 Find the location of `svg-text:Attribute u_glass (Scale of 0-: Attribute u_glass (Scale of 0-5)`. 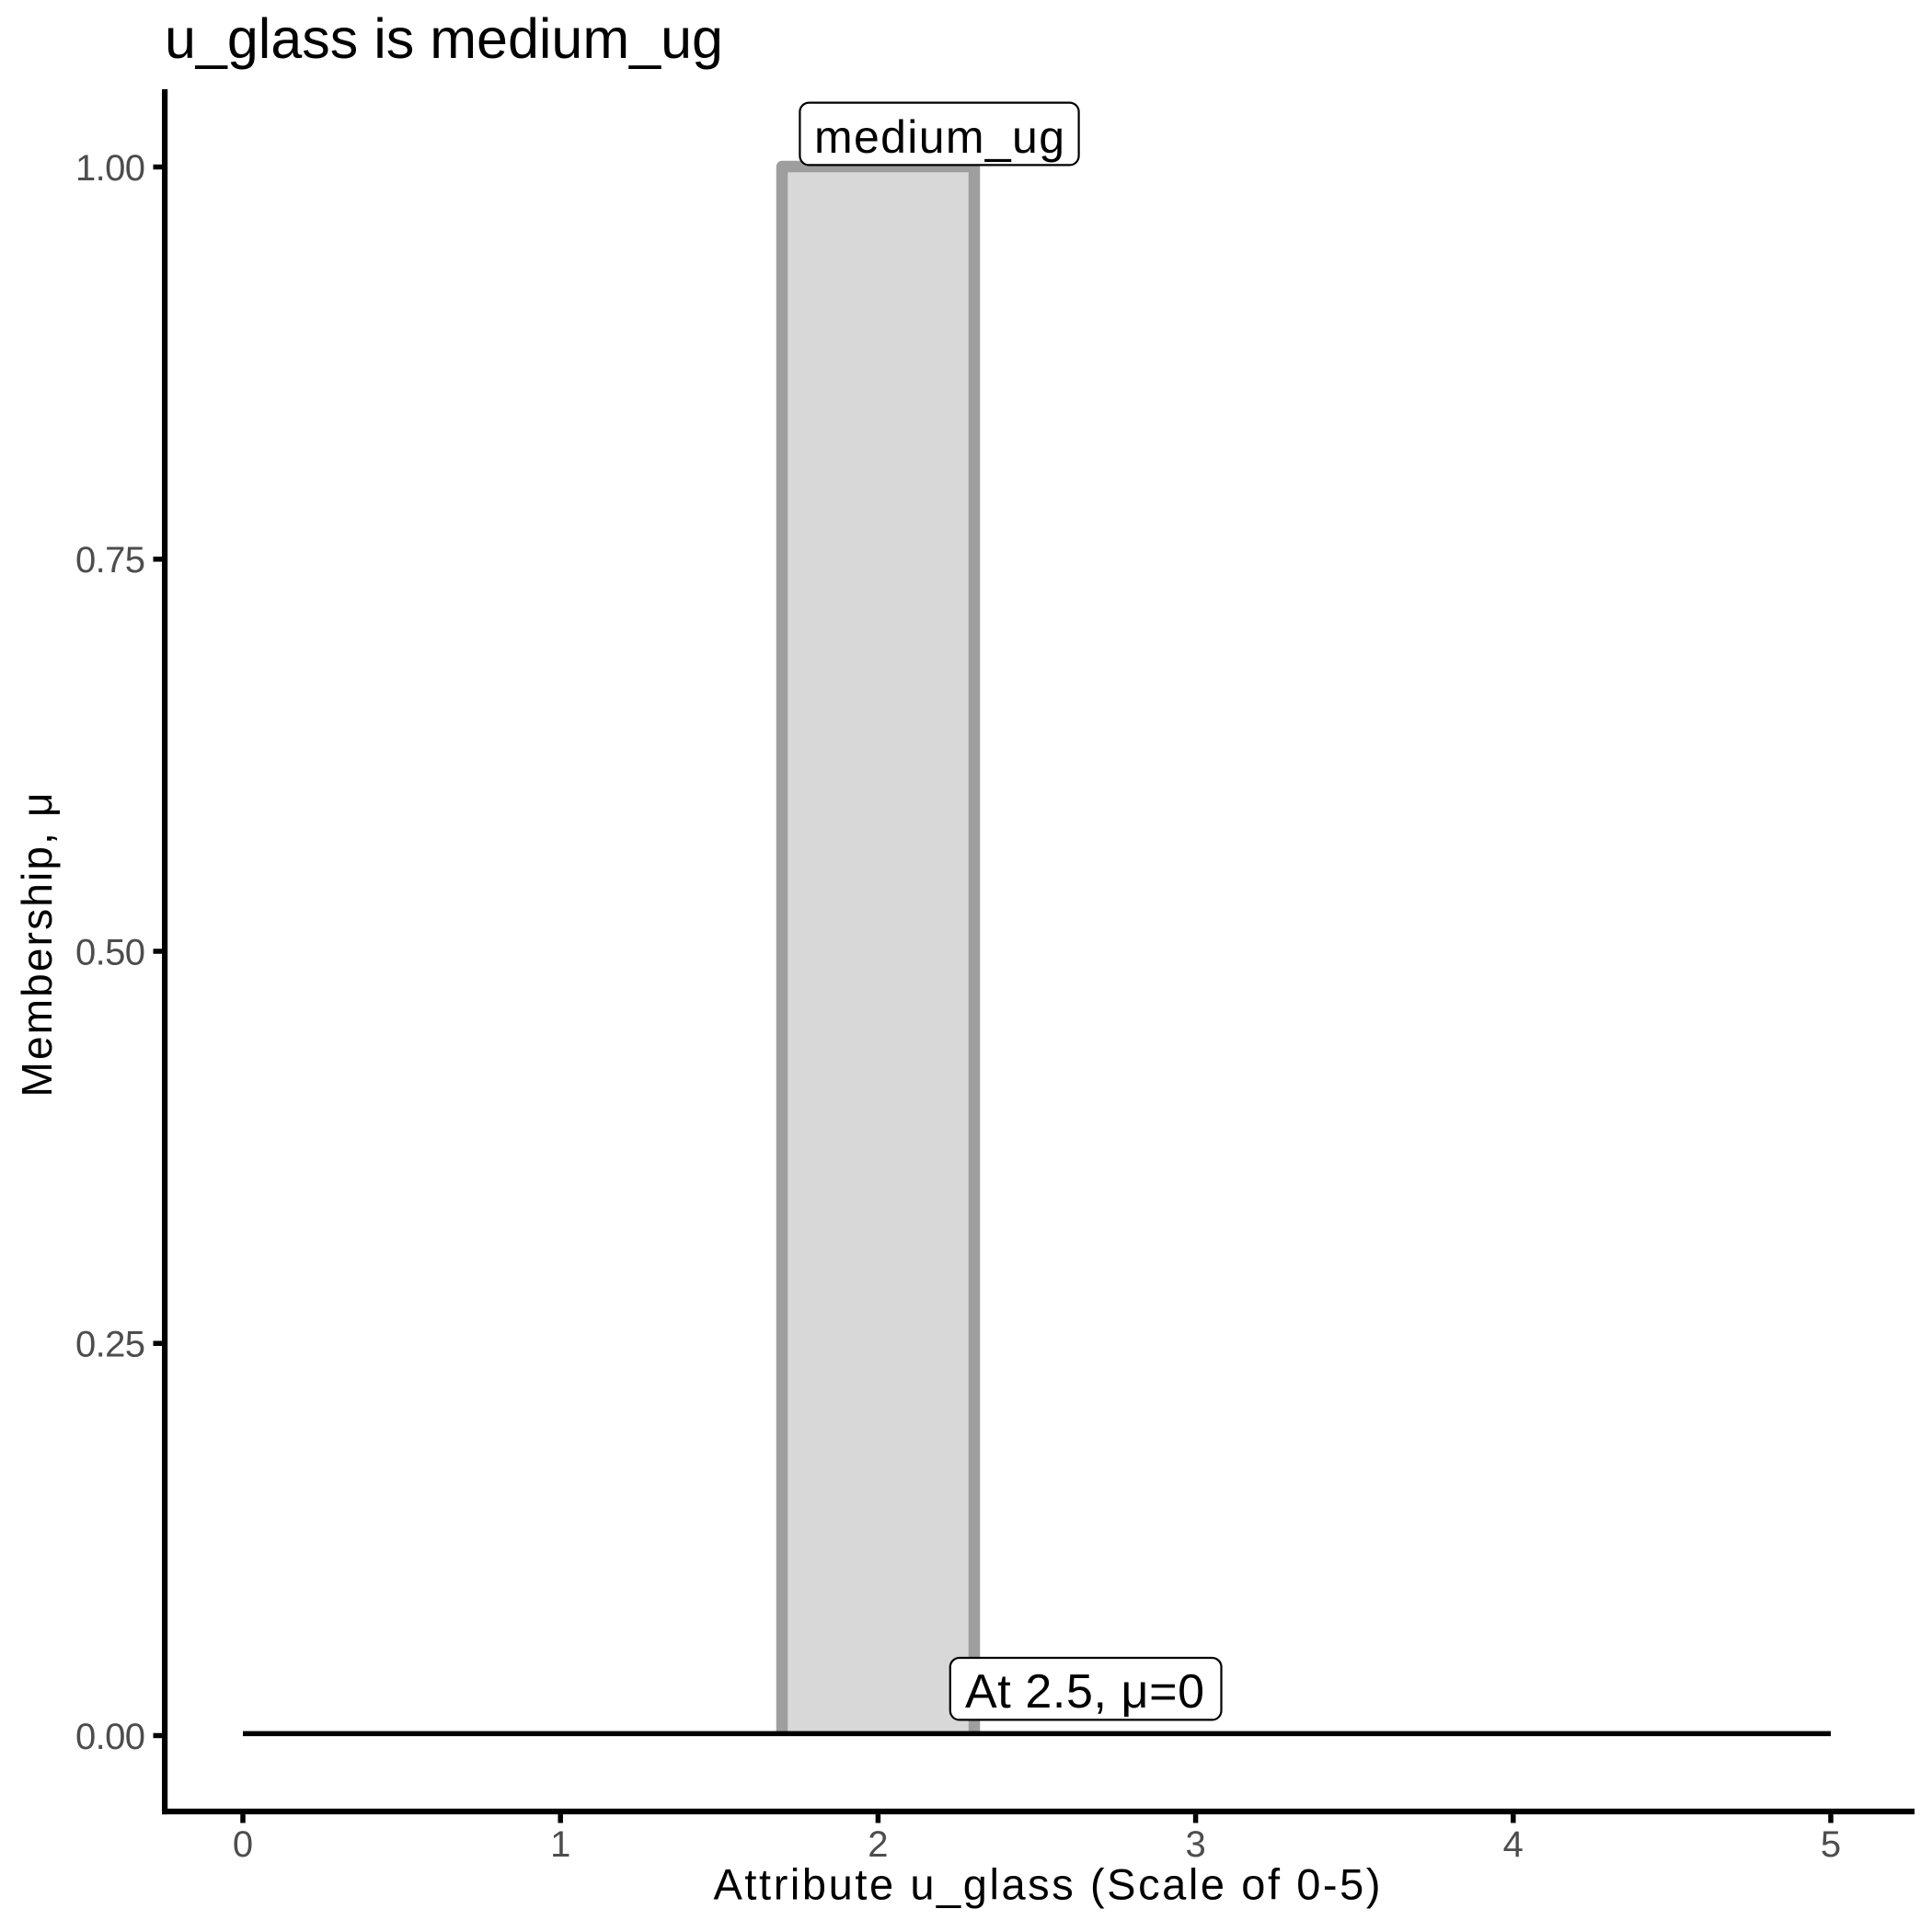

svg-text:Attribute u_glass (Scale of 0-: Attribute u_glass (Scale of 0-5) is located at coordinates (1047, 1884).